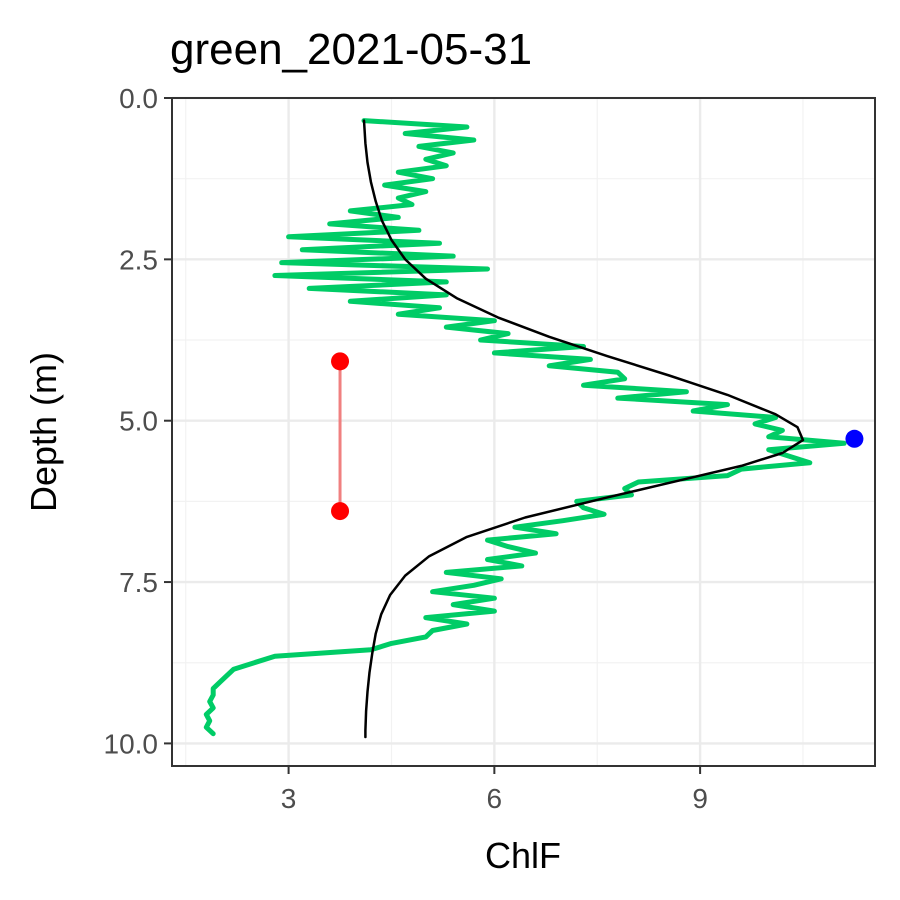 Image resolution: width=900 pixels, height=900 pixels. What do you see at coordinates (340, 511) in the screenshot?
I see `range-bottom-point` at bounding box center [340, 511].